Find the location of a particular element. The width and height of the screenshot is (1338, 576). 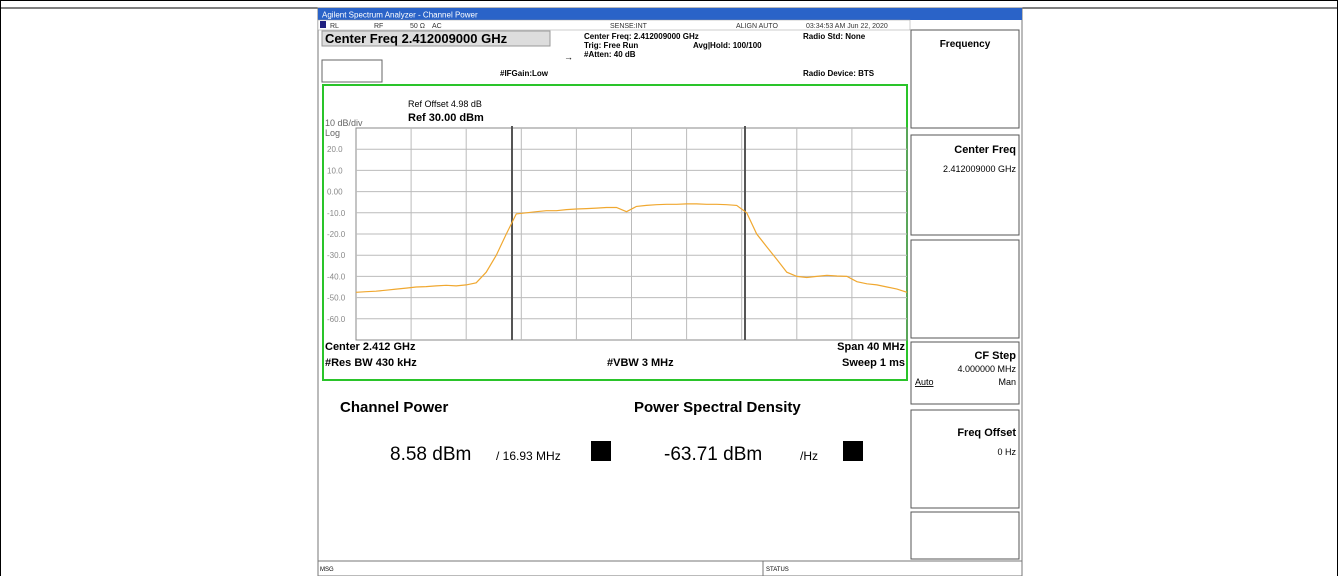

meas-unit: / 16.93 MHz is located at coordinates (528, 456).